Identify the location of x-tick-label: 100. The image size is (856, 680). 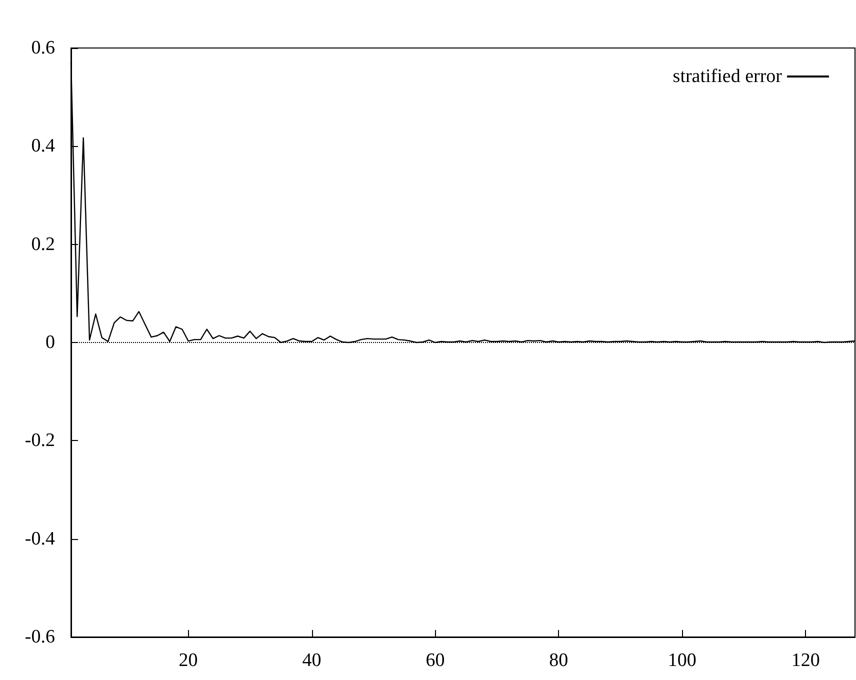
(682, 660).